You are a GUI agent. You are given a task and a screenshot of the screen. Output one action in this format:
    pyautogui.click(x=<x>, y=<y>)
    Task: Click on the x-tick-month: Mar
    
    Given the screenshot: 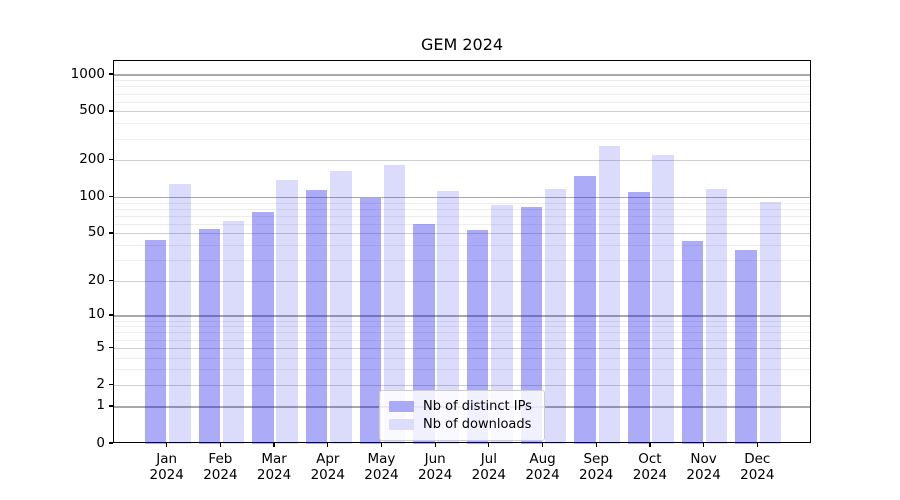 What is the action you would take?
    pyautogui.click(x=274, y=459)
    